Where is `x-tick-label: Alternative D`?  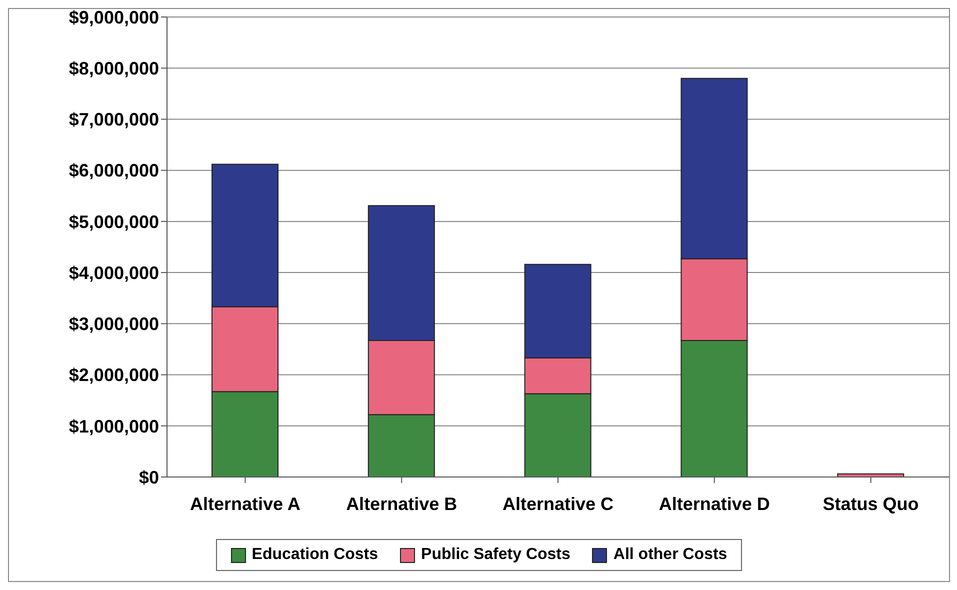 x-tick-label: Alternative D is located at coordinates (714, 504).